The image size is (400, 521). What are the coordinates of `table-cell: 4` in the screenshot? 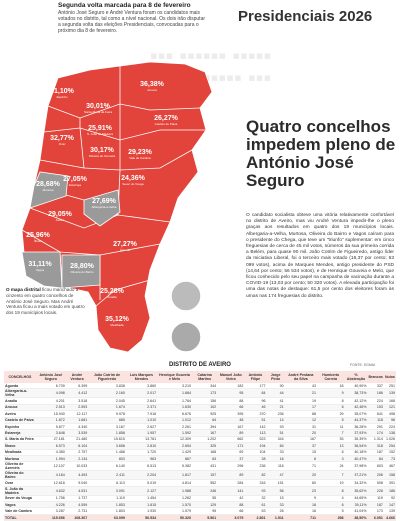 It's located at (330, 499).